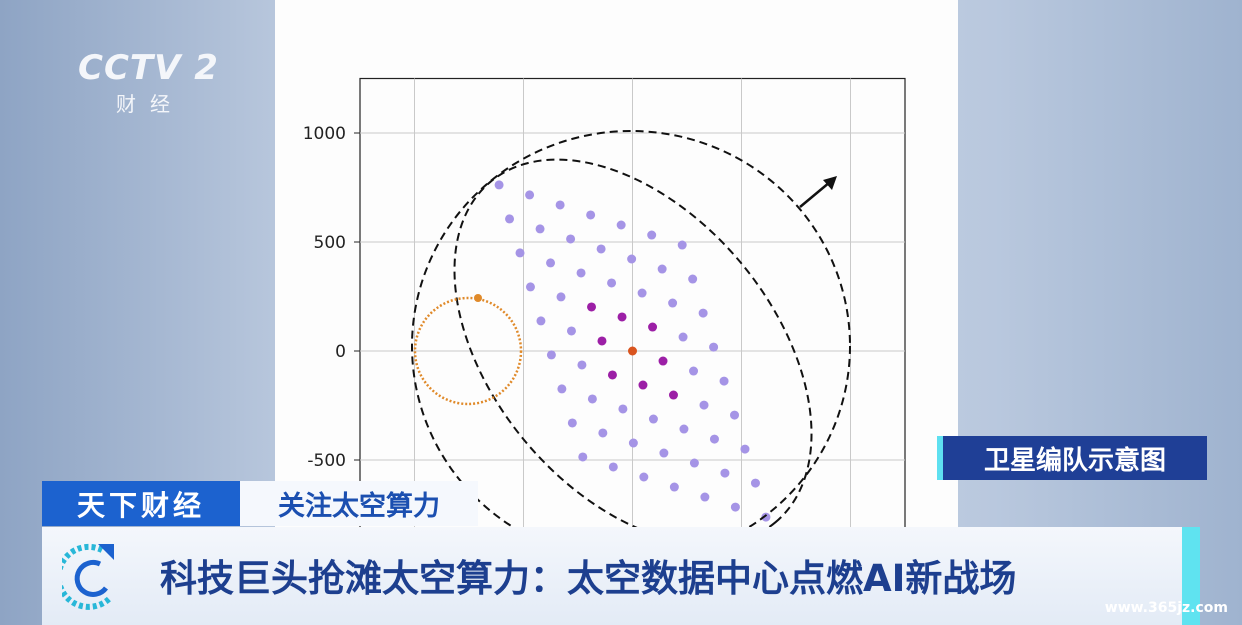 The width and height of the screenshot is (1242, 625). Describe the element at coordinates (588, 578) in the screenshot. I see `headline: 科技巨头抢滩太空算力：太空数据中心点燃AI新战场` at that location.